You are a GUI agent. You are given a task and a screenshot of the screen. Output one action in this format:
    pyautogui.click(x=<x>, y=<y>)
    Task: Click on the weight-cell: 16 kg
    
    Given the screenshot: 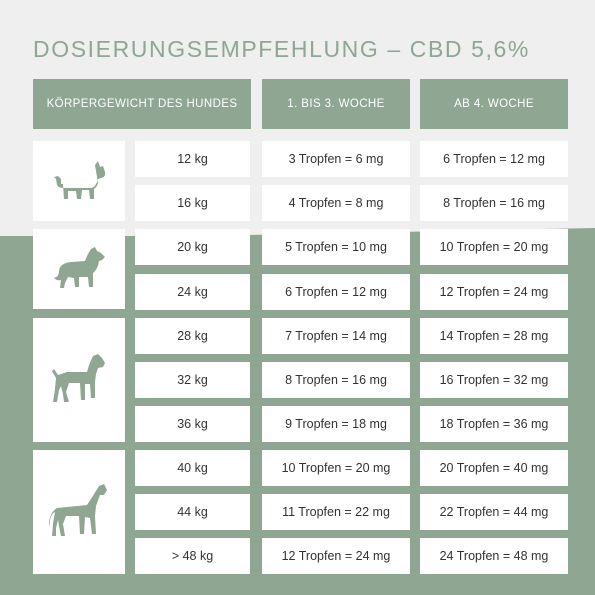 What is the action you would take?
    pyautogui.click(x=192, y=203)
    